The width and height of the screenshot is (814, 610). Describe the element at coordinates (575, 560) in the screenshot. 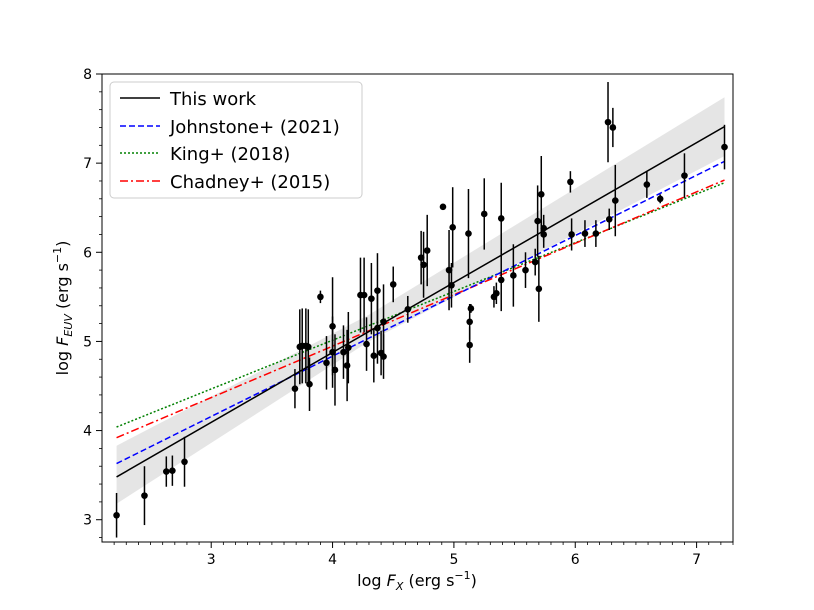

I see `x-tick-label: 6` at that location.